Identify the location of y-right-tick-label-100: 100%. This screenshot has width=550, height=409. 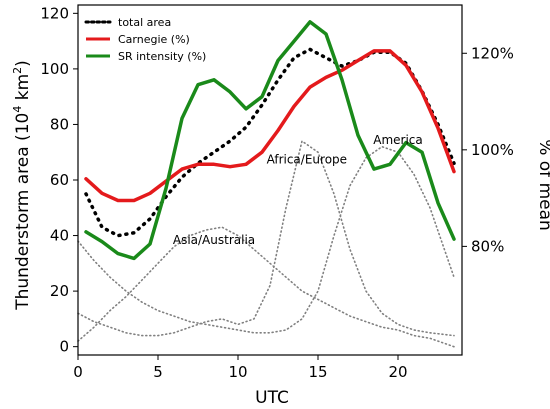
(492, 150).